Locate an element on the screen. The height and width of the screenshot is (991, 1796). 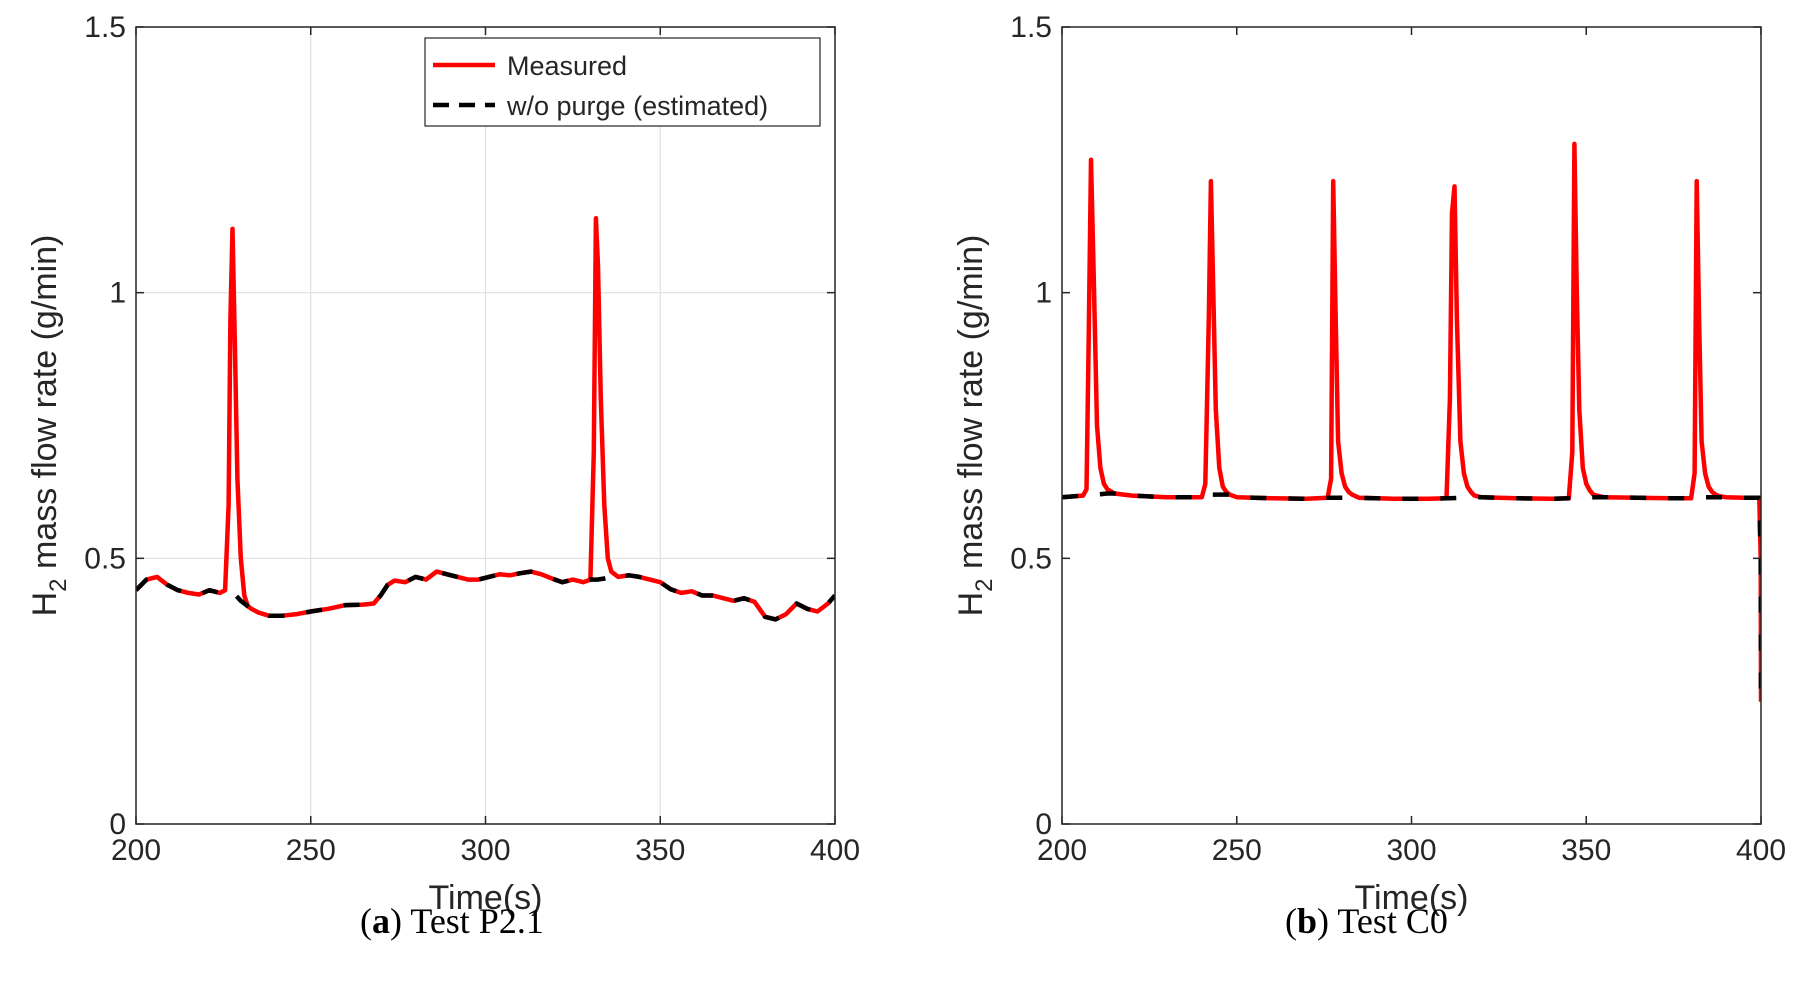
legend-label-1: w/o purge (estimated) is located at coordinates (637, 106).